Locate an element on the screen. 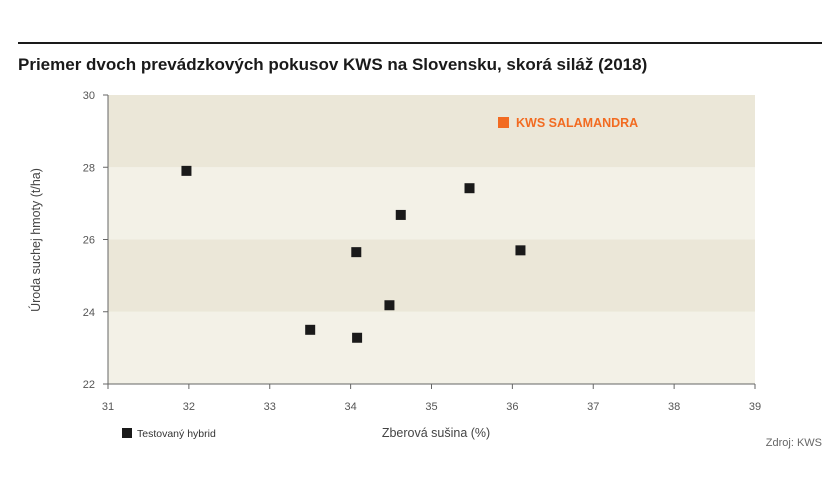 This screenshot has height=480, width=840. x-tick-label: 36 is located at coordinates (512, 407).